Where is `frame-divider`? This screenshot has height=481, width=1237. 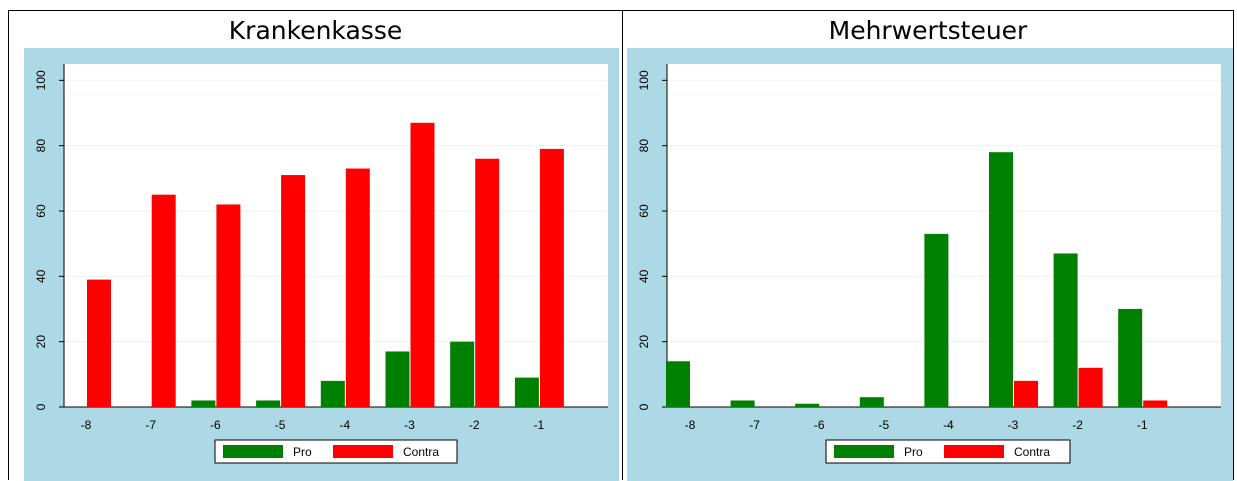 frame-divider is located at coordinates (622, 245).